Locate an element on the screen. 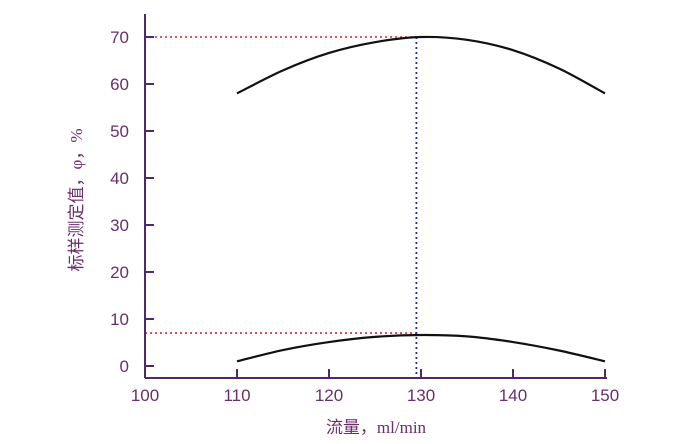 Image resolution: width=689 pixels, height=444 pixels. x-tick-label: 150 is located at coordinates (605, 395).